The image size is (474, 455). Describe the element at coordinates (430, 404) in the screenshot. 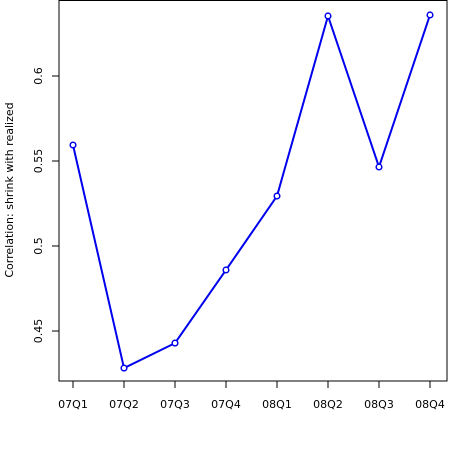

I see `x-tick-label: 08Q4` at that location.